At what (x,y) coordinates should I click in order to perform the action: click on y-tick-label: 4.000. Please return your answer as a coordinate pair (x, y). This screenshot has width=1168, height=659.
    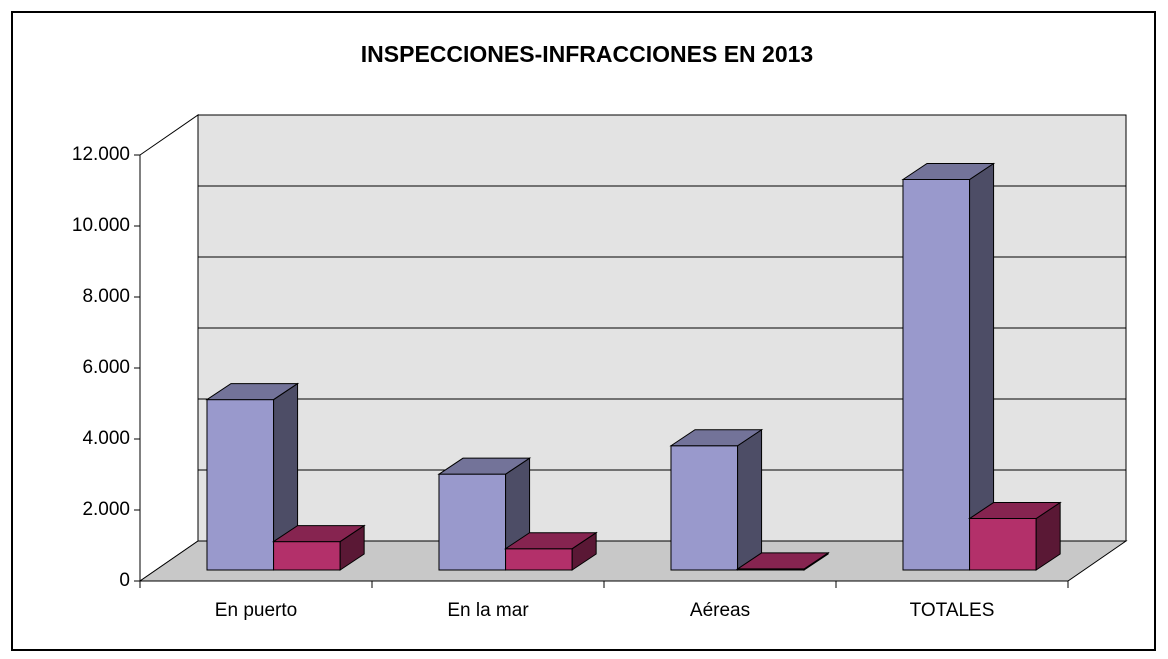
    Looking at the image, I should click on (106, 438).